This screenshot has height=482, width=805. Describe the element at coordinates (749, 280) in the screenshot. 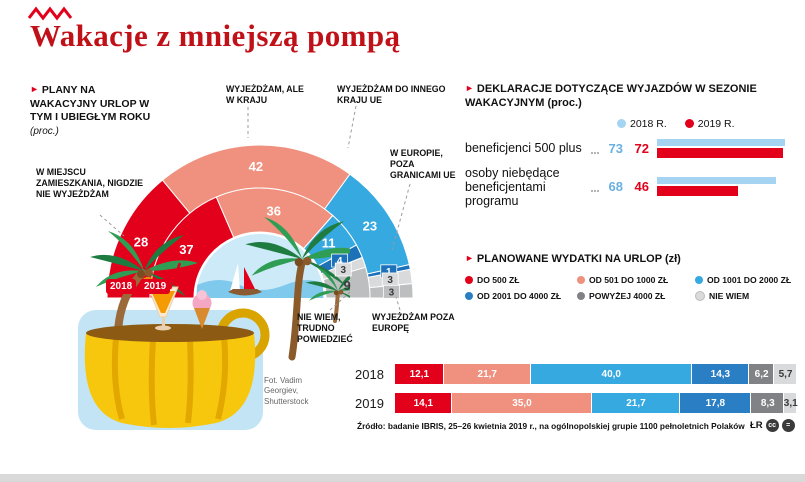

I see `legend-label: Od 1001 do 2000 zł` at that location.